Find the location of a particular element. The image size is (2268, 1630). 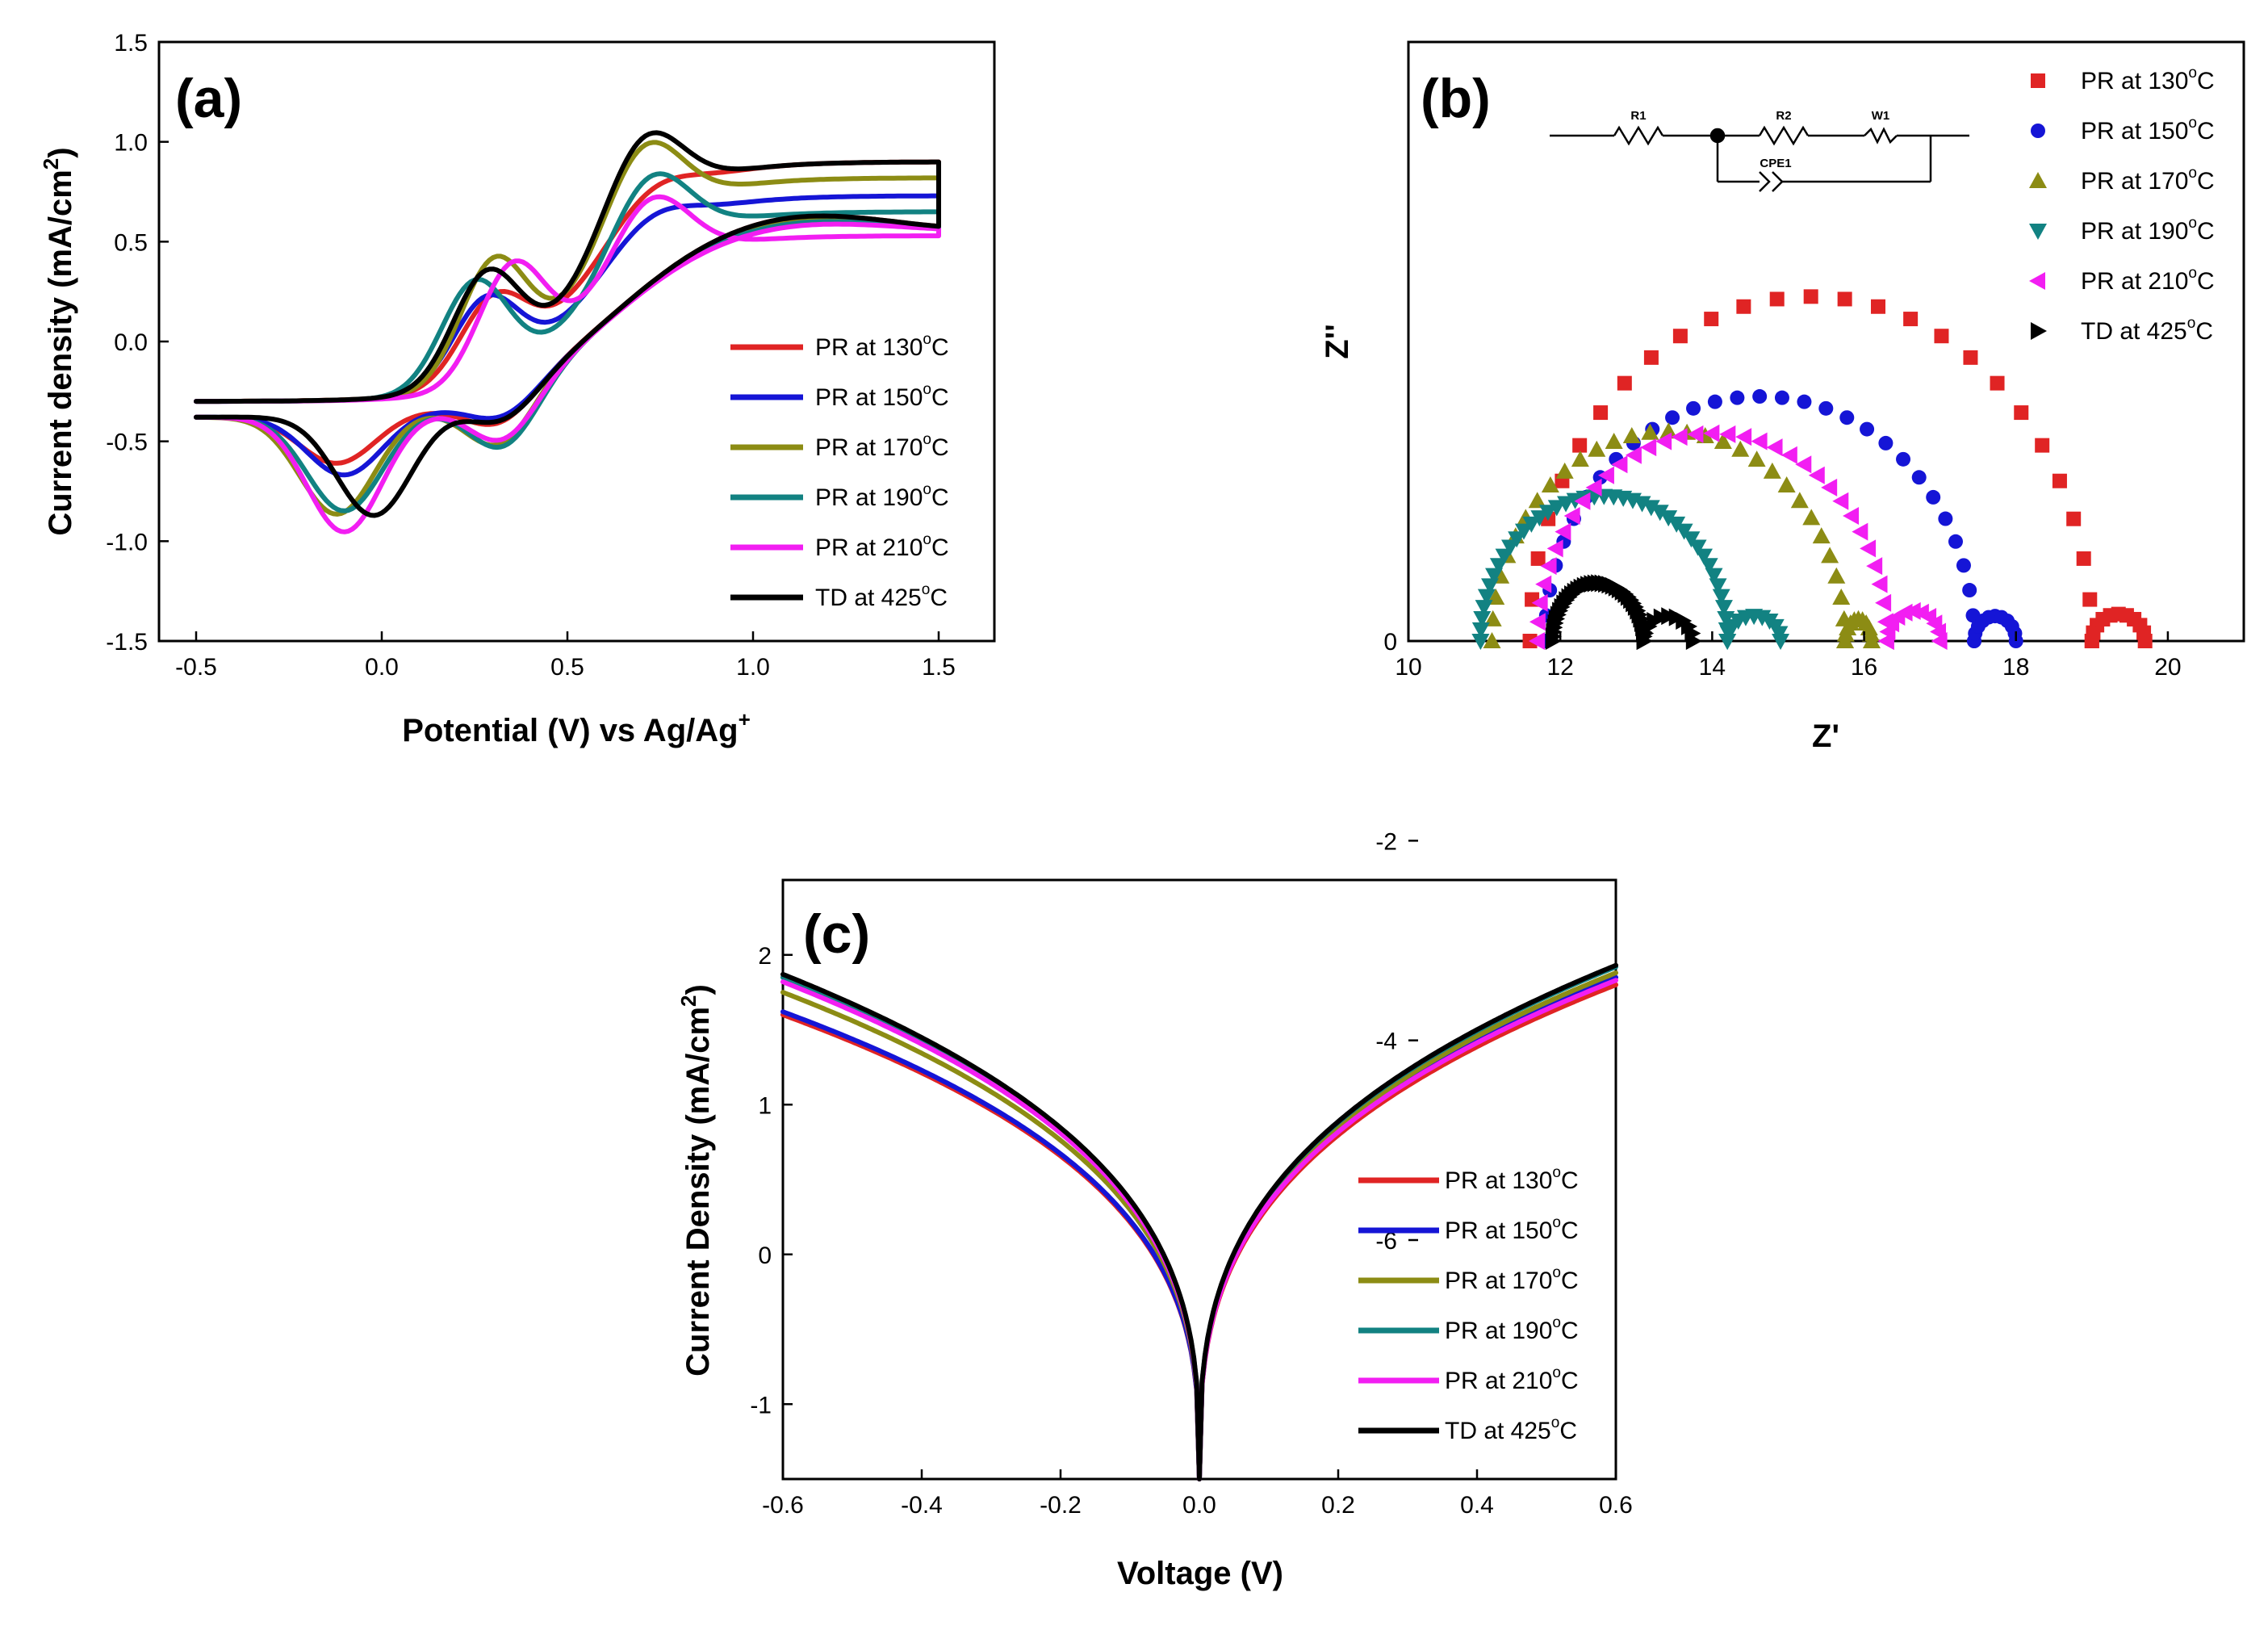

panel-b-legend-label: PR at 170oC is located at coordinates (2148, 180).